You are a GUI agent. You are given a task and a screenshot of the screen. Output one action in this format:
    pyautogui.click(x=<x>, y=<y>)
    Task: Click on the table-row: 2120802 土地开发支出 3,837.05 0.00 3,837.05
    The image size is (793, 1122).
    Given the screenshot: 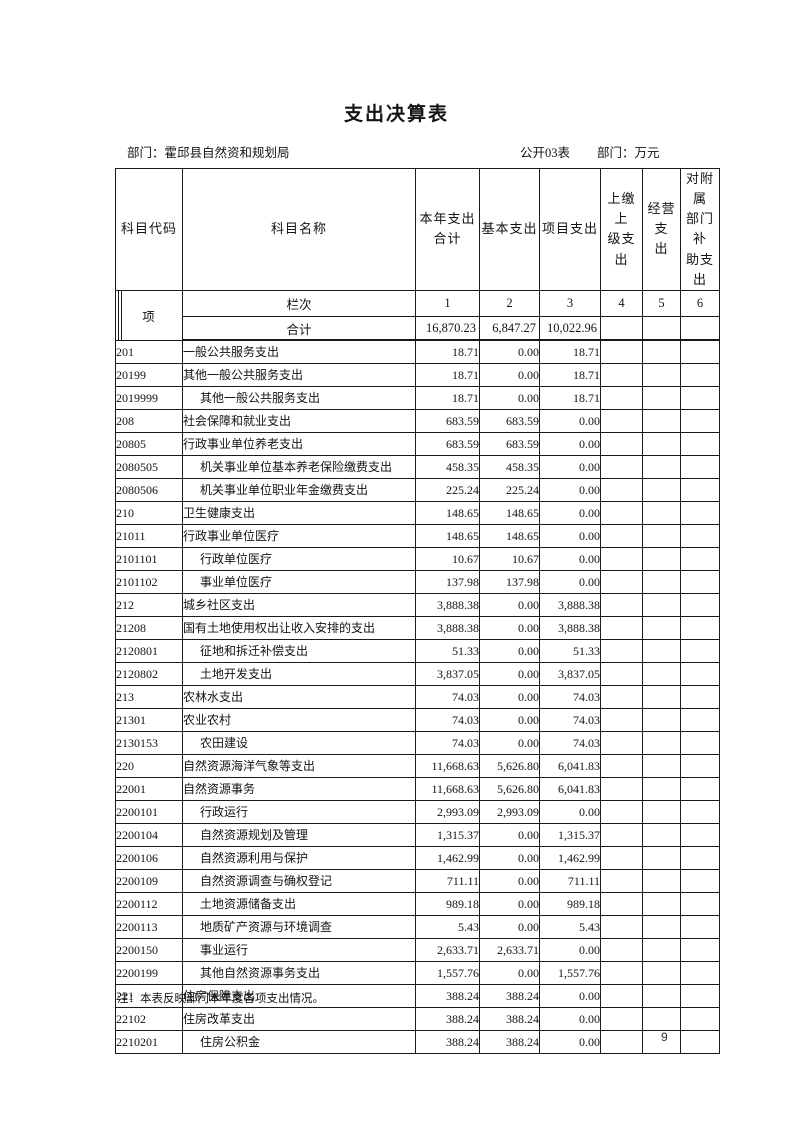 What is the action you would take?
    pyautogui.click(x=417, y=674)
    